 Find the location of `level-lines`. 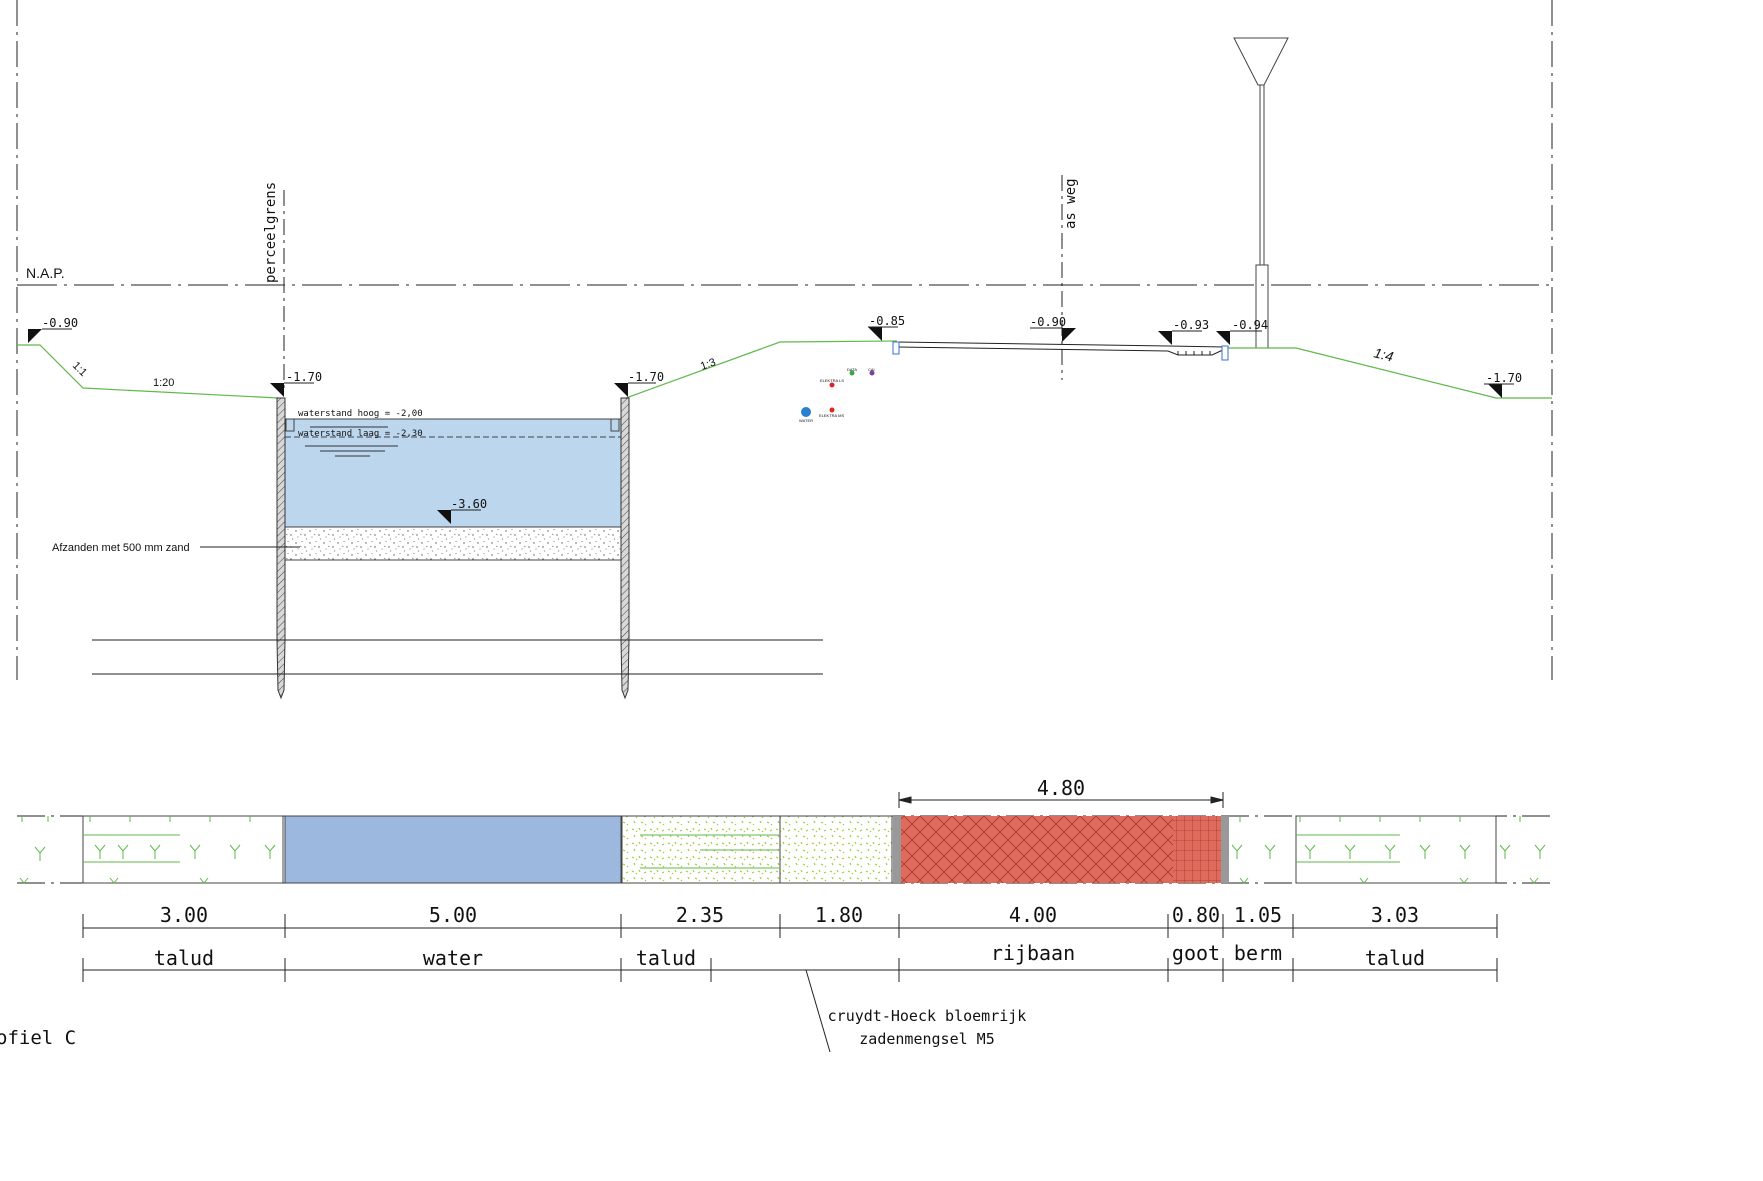

level-lines is located at coordinates (778, 418).